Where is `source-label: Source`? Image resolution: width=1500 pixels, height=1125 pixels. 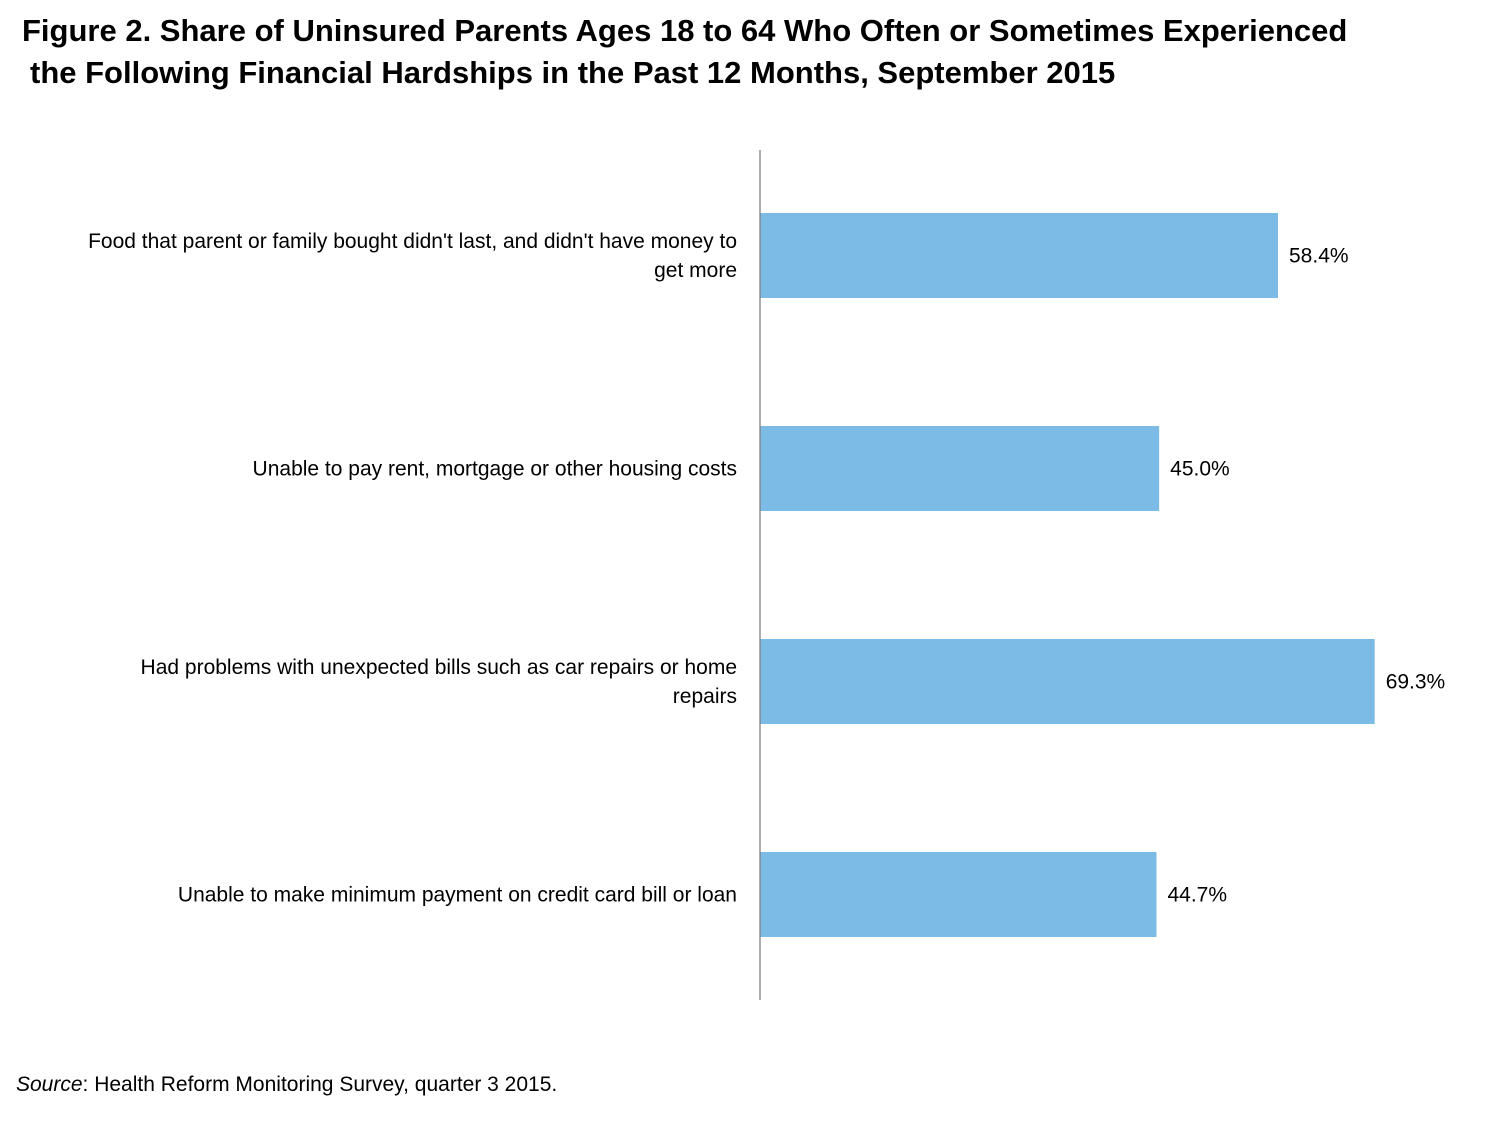
source-label: Source is located at coordinates (49, 1084).